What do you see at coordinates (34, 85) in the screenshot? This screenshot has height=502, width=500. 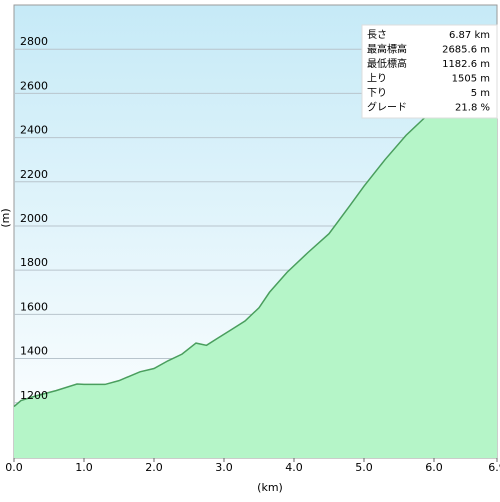 I see `y-tick-label: 2600` at bounding box center [34, 85].